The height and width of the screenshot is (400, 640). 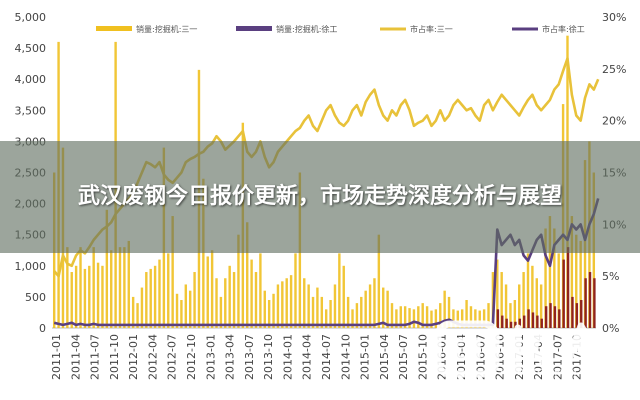 What do you see at coordinates (210, 357) in the screenshot?
I see `x-tick-label: 2013-01` at bounding box center [210, 357].